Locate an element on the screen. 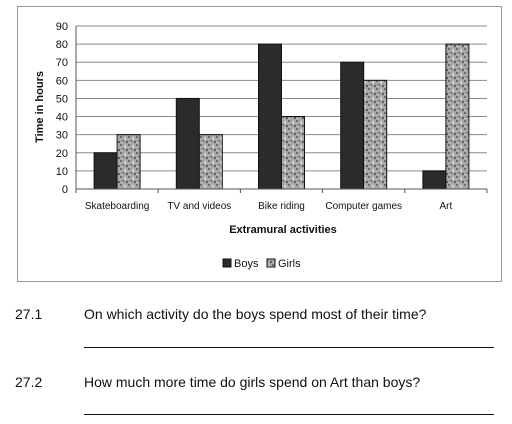  y-tick-label: 20 is located at coordinates (62, 154).